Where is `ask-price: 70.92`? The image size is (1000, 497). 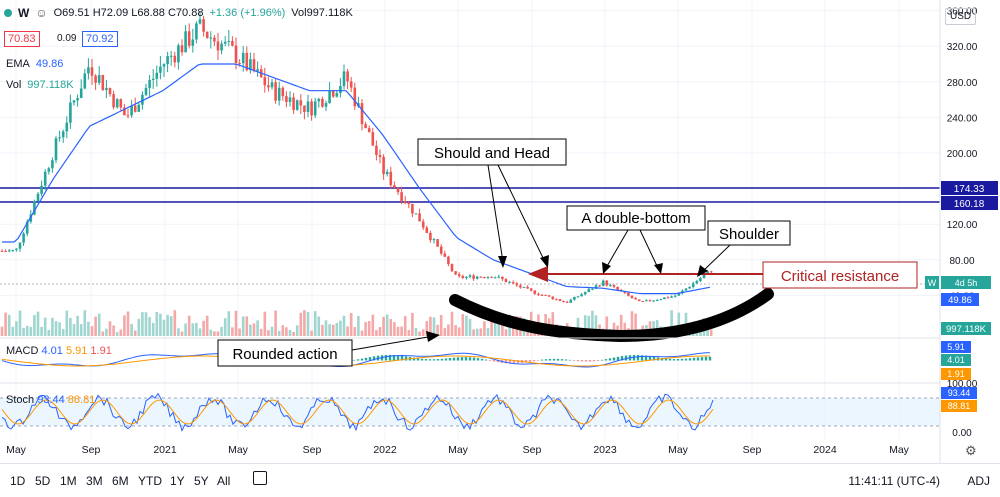
ask-price: 70.92 is located at coordinates (100, 39).